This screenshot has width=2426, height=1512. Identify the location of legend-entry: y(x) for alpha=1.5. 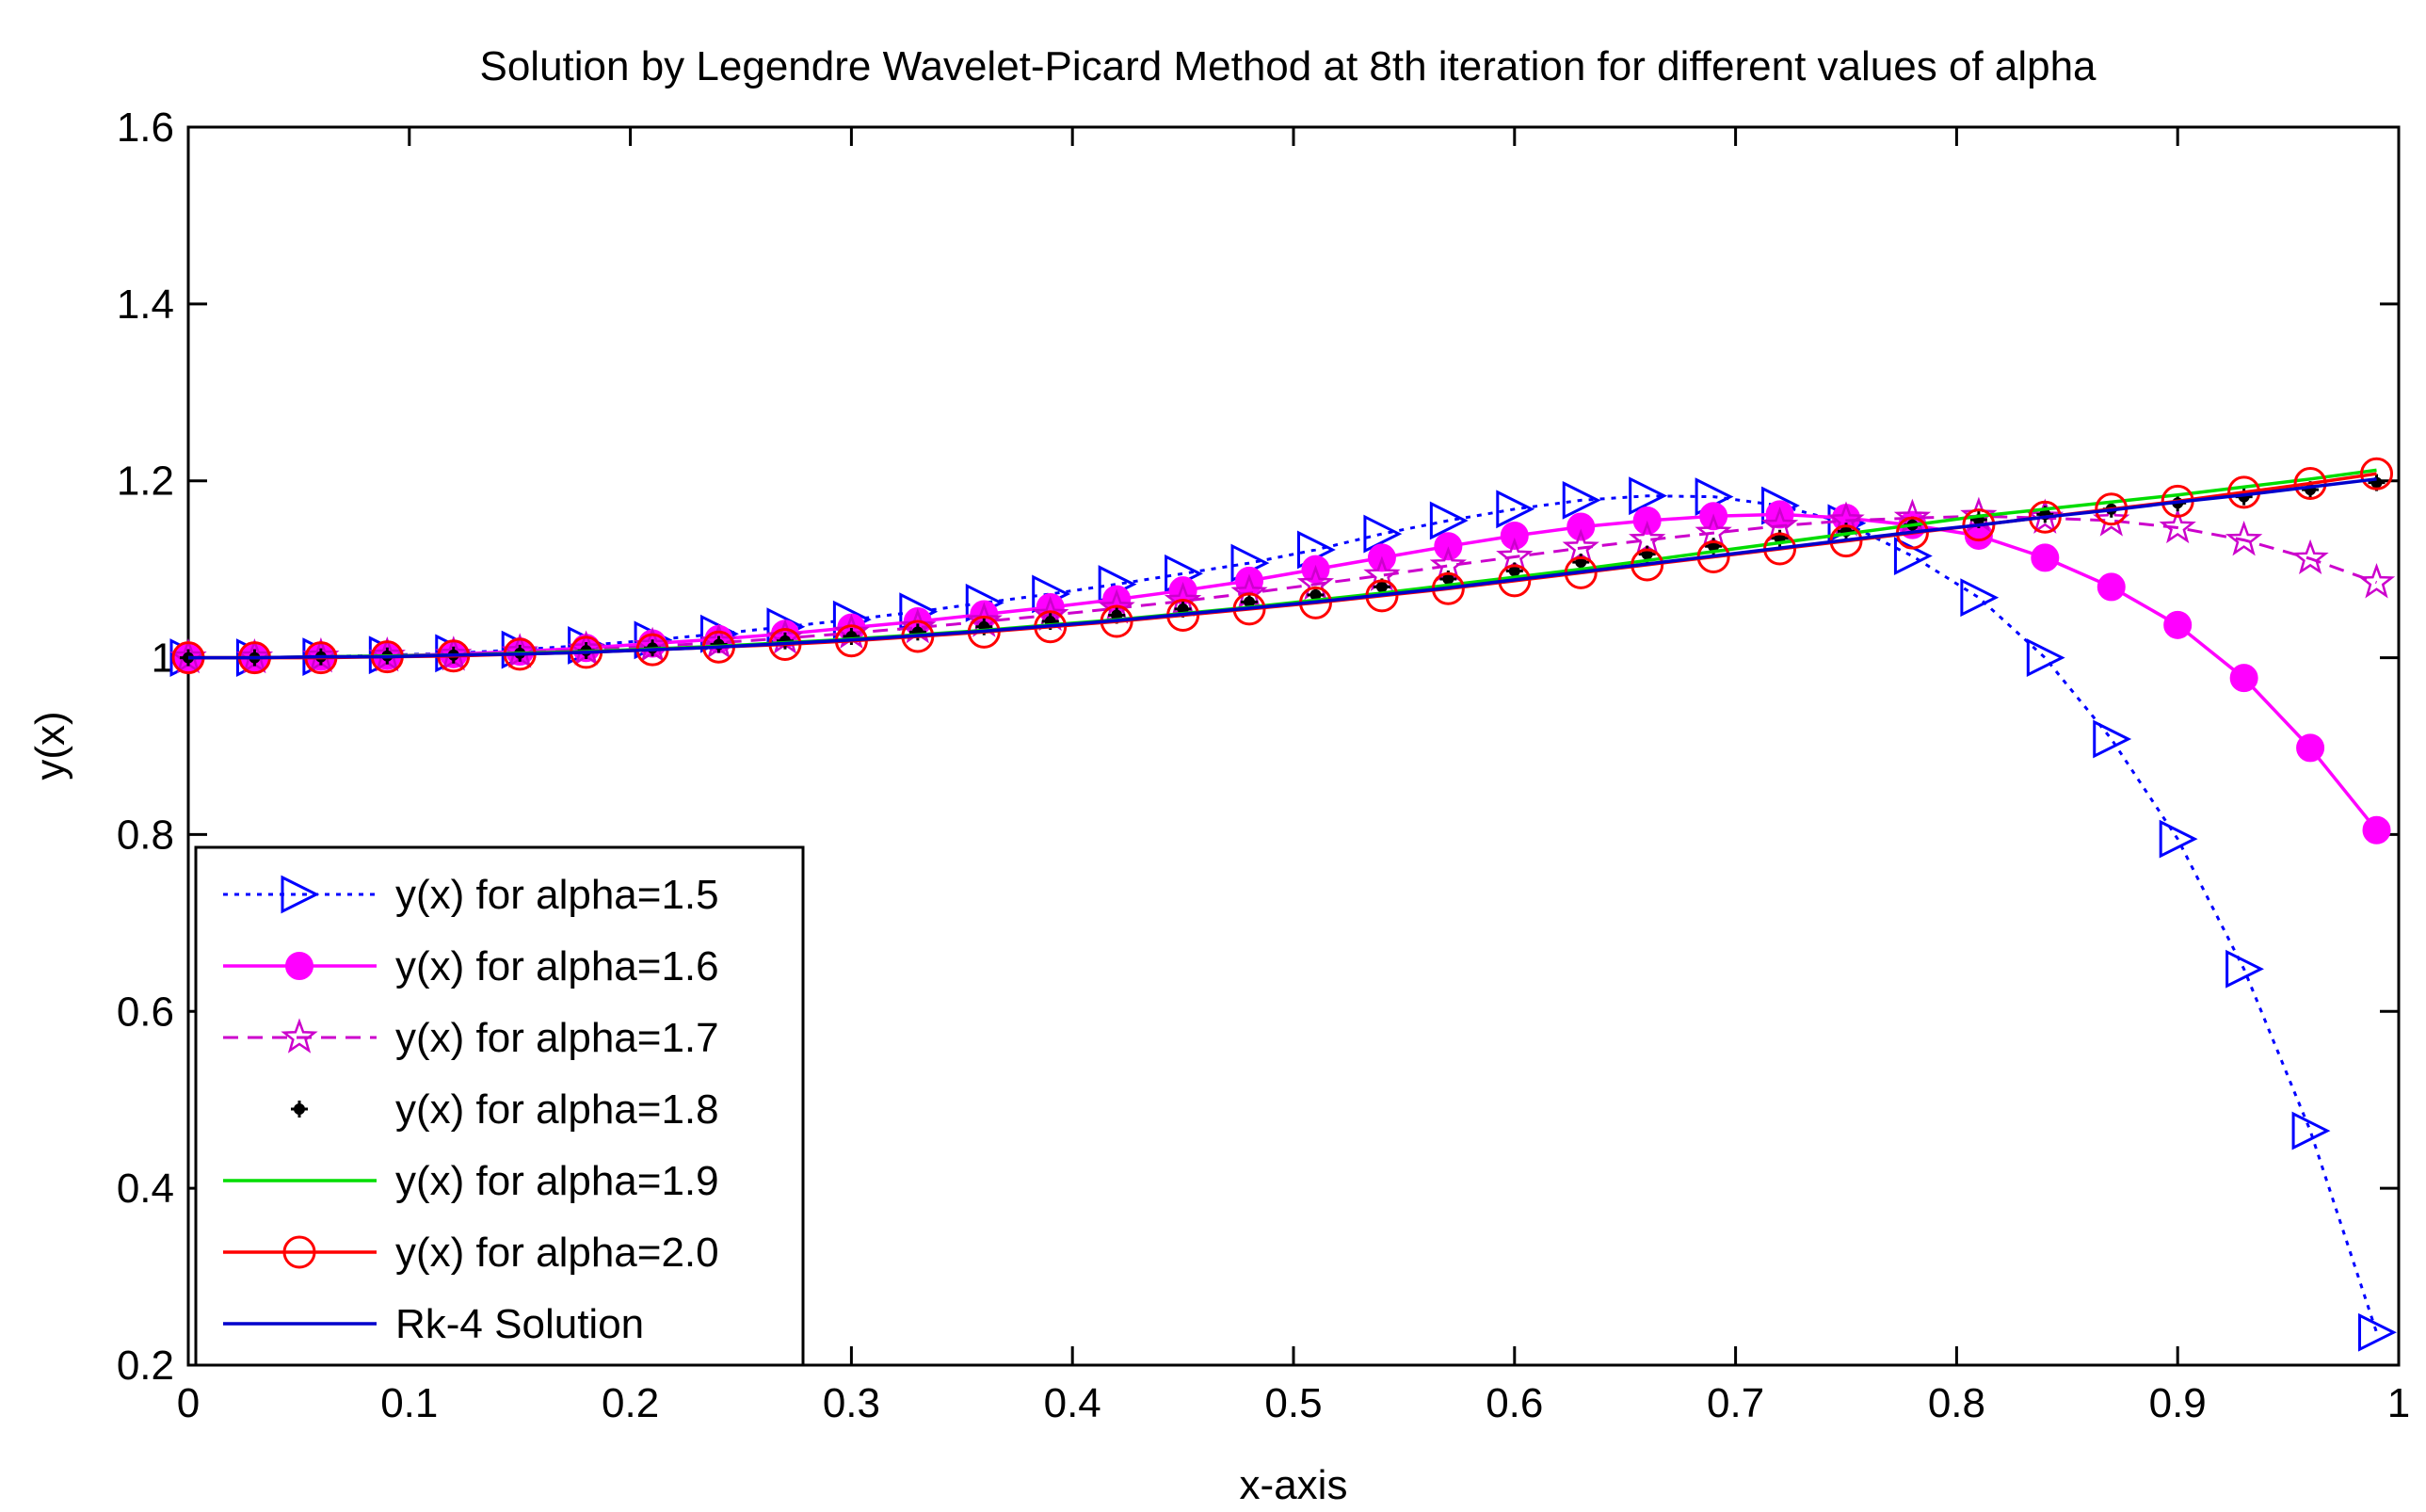
(471, 895).